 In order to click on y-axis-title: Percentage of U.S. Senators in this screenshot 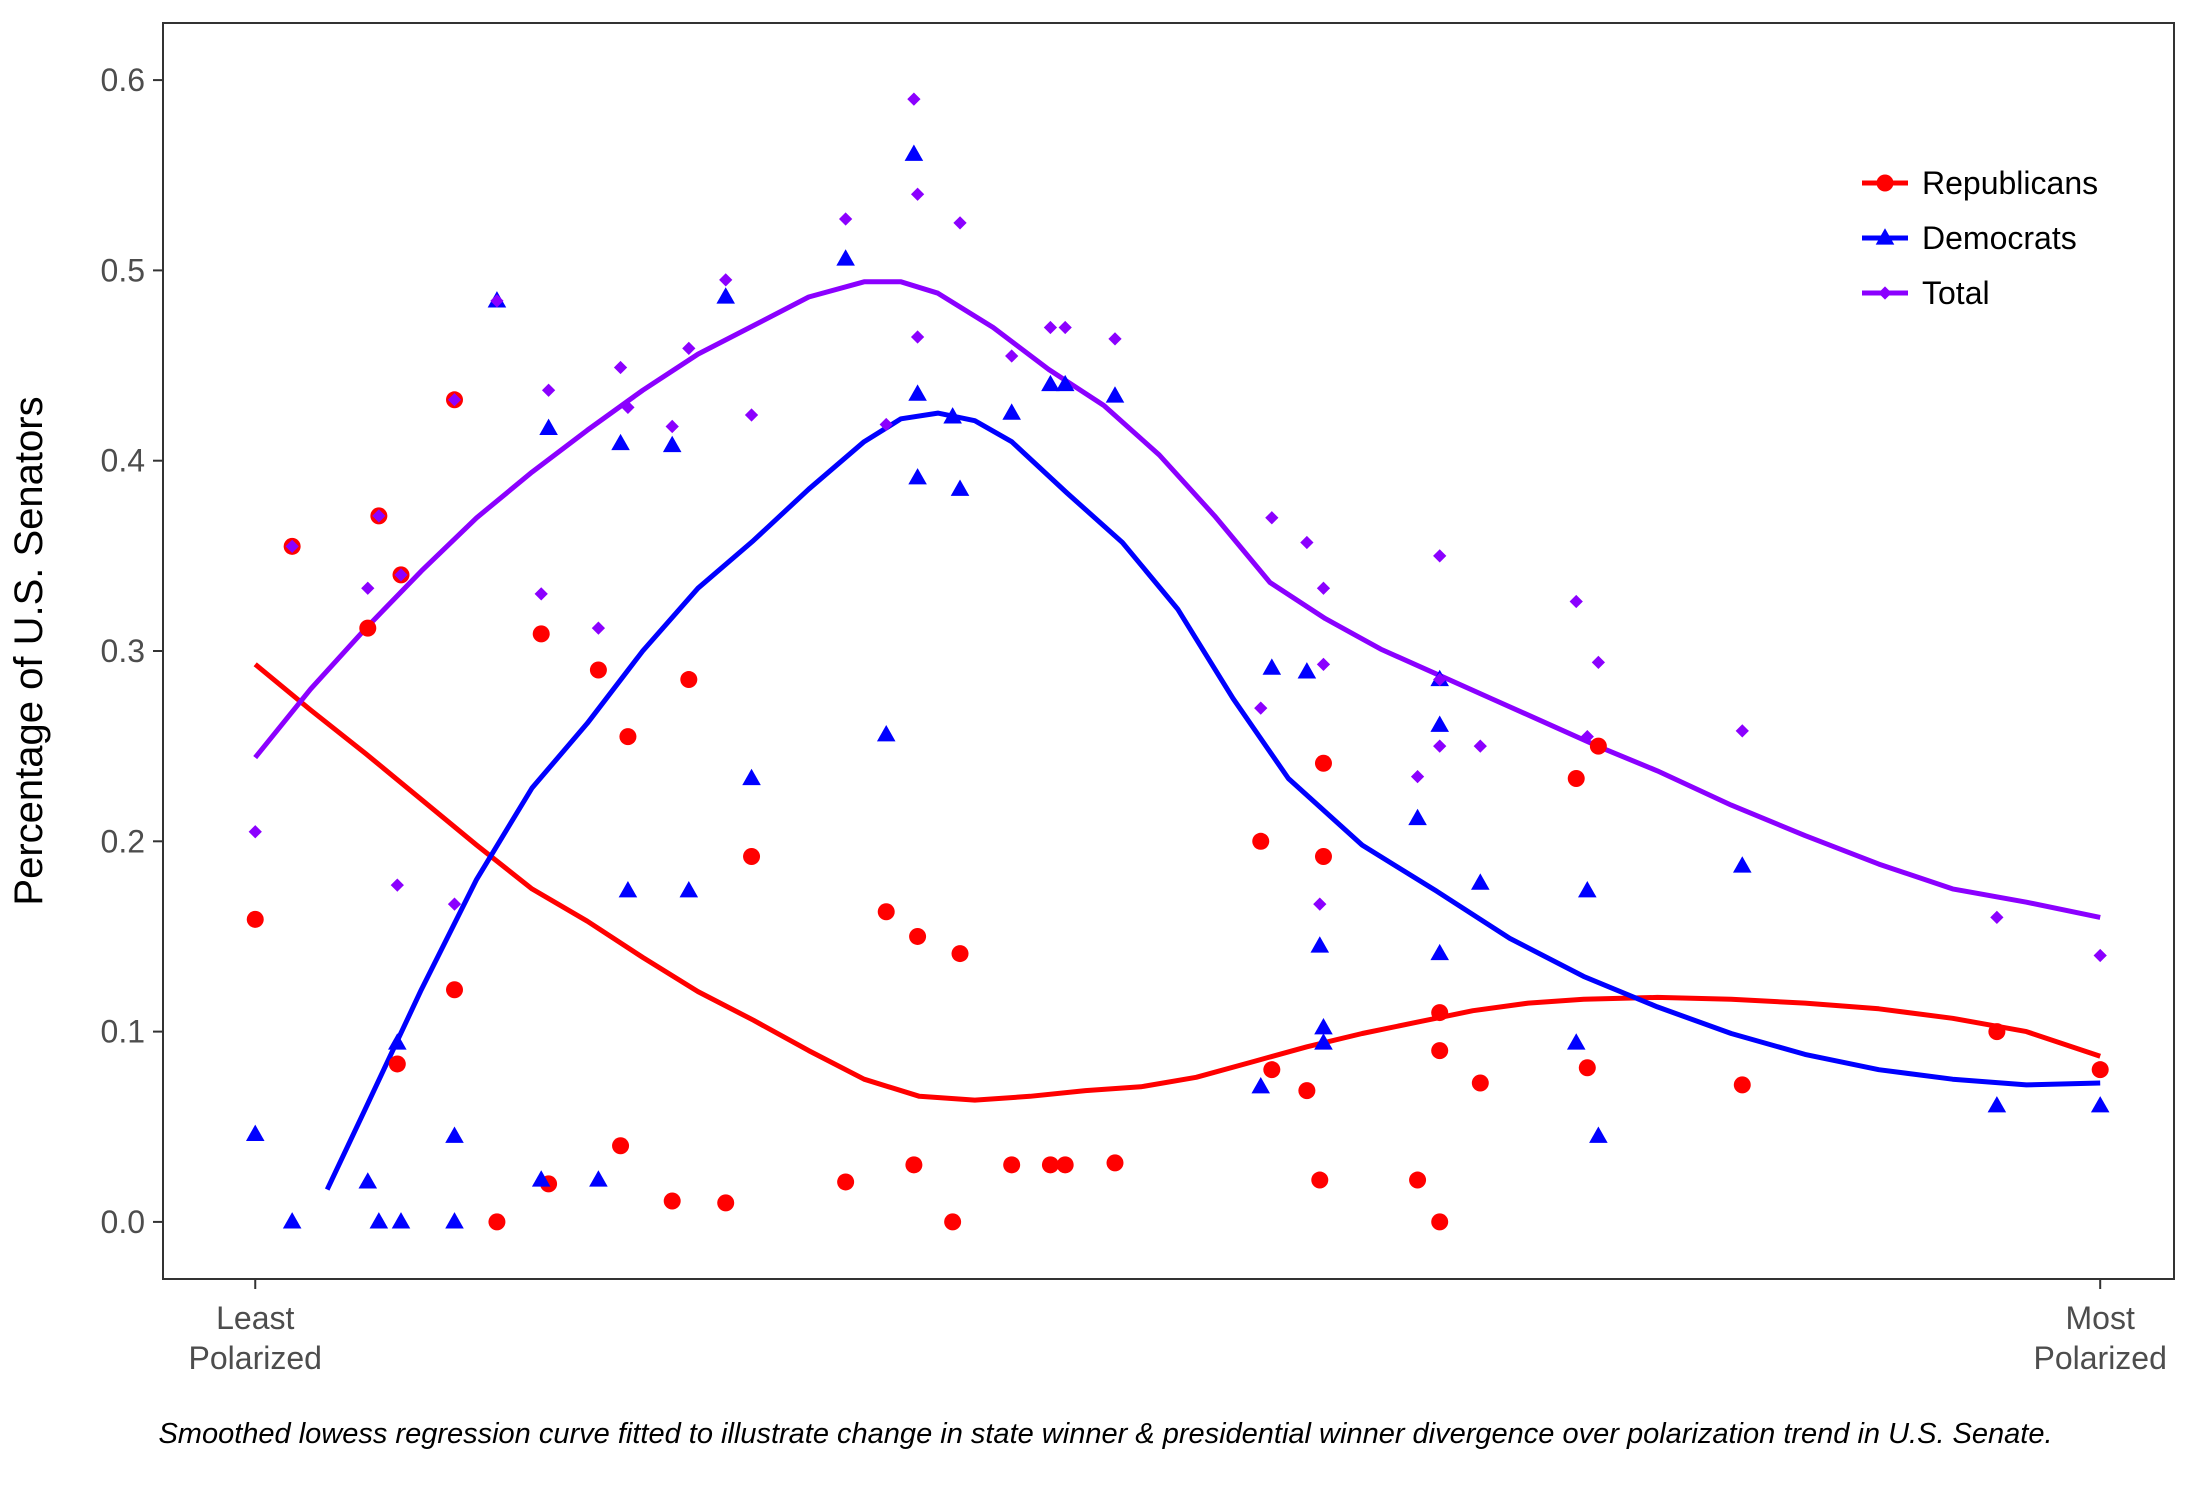, I will do `click(29, 650)`.